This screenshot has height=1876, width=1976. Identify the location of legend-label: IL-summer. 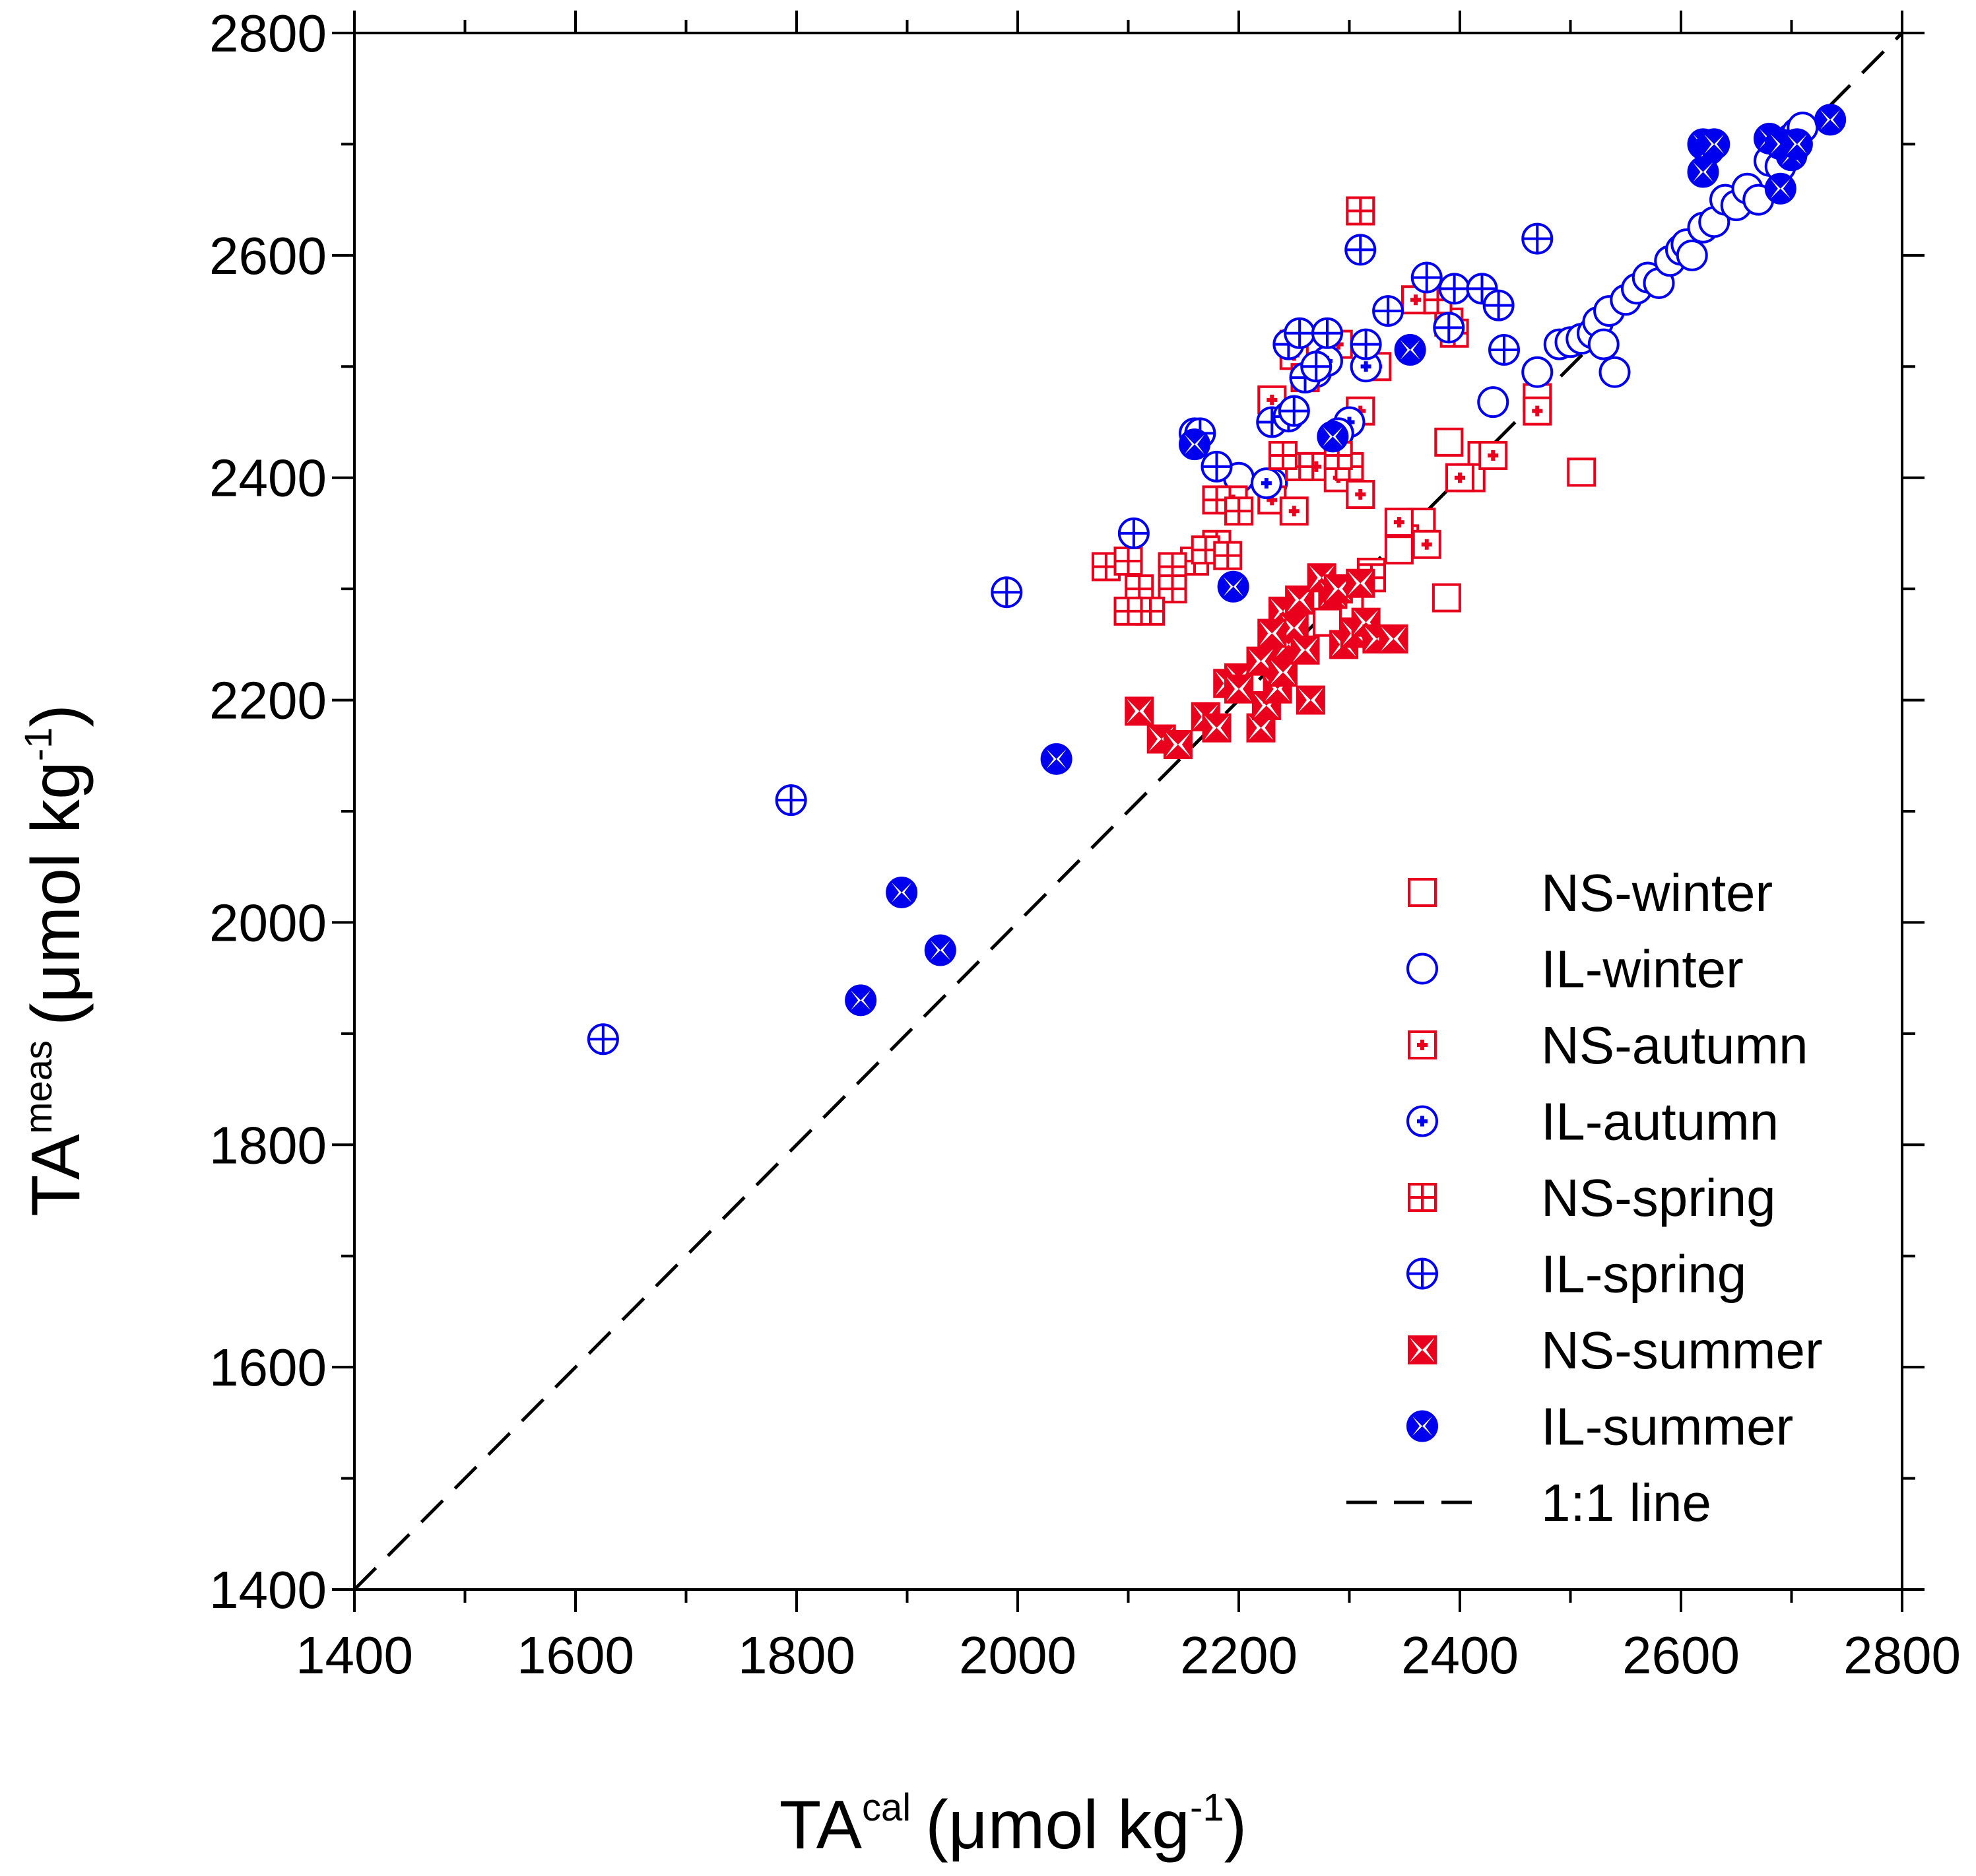
(1667, 1426).